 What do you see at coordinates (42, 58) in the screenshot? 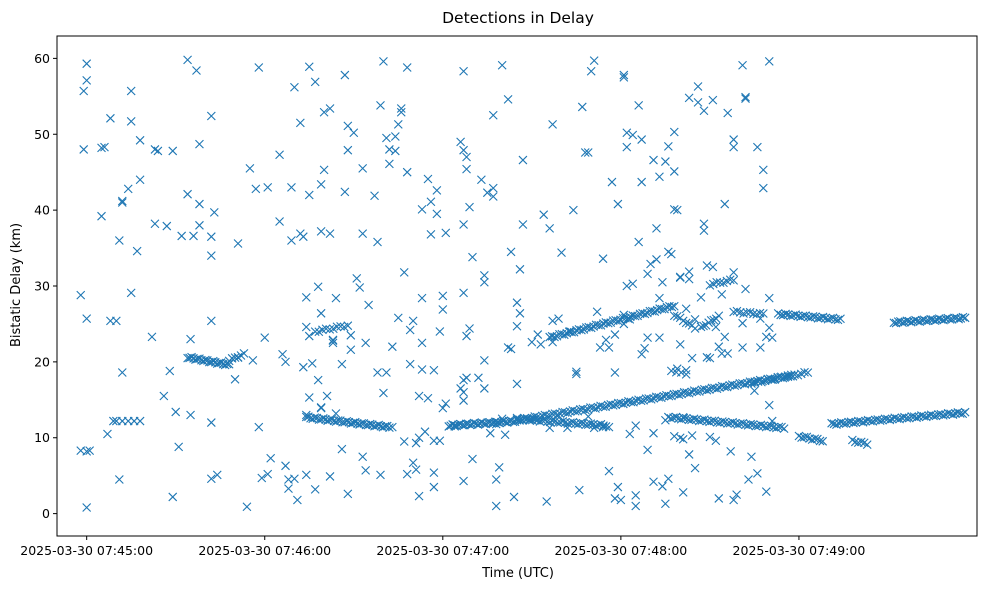
I see `y-tick-label: 60` at bounding box center [42, 58].